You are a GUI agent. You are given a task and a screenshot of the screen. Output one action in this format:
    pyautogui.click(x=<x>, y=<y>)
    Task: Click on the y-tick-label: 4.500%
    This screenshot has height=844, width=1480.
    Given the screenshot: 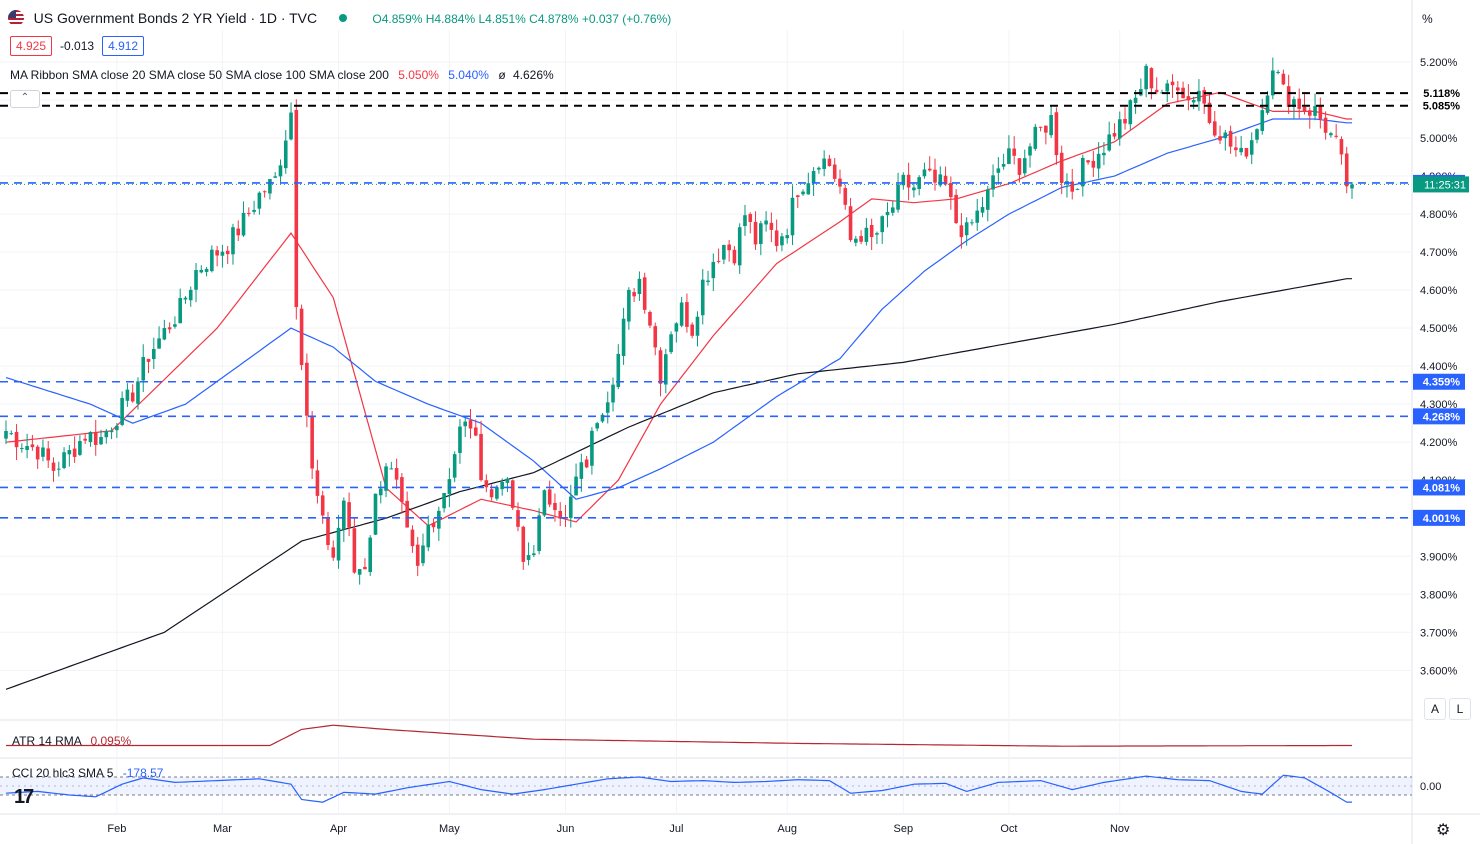 What is the action you would take?
    pyautogui.click(x=1439, y=329)
    